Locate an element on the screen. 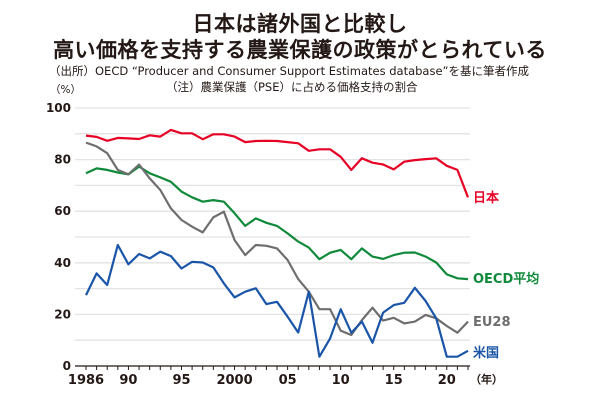  x-tick-label: 1986 is located at coordinates (86, 380).